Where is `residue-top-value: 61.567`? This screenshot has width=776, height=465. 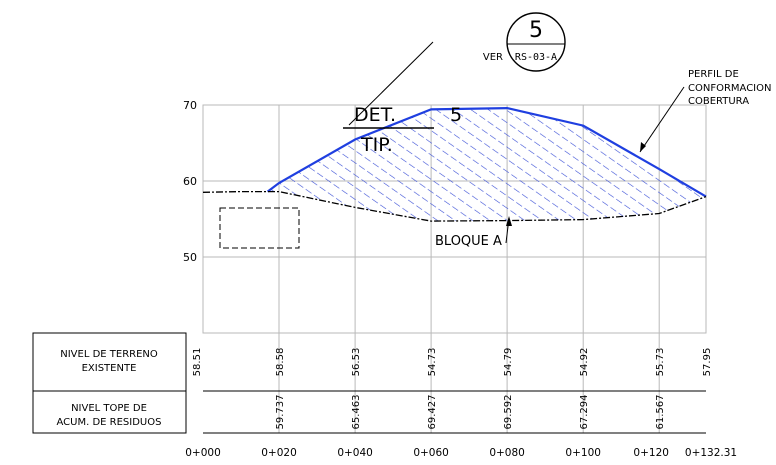
residue-top-value: 61.567 is located at coordinates (660, 412).